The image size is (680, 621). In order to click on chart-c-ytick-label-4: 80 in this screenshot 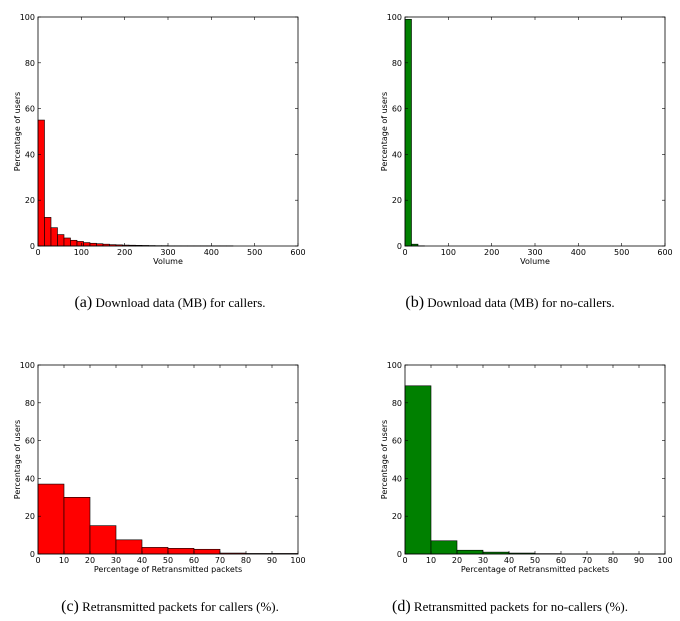, I will do `click(30, 403)`.